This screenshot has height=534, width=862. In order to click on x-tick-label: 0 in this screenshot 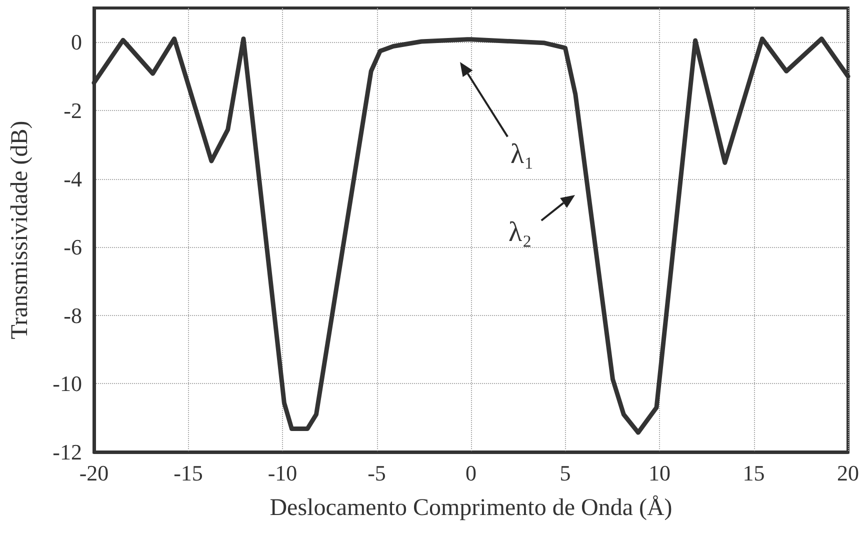, I will do `click(471, 473)`.